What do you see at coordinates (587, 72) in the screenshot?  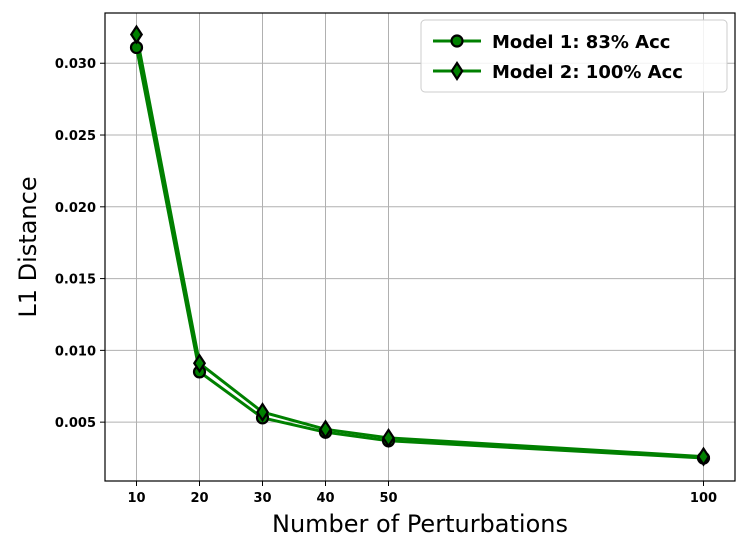 I see `legend-label-2: Model 2: 100% Acc` at bounding box center [587, 72].